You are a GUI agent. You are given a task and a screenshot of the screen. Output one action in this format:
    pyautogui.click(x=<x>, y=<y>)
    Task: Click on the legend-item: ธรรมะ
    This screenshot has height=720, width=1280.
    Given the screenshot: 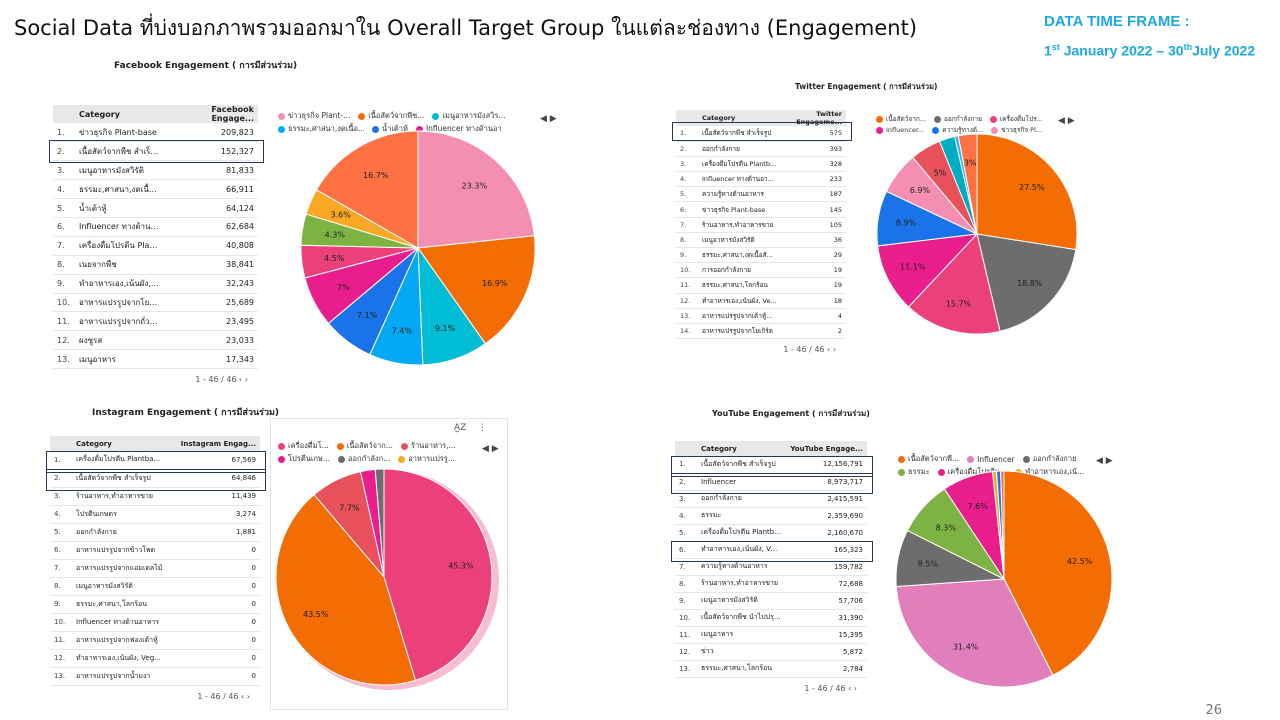 What is the action you would take?
    pyautogui.click(x=914, y=472)
    